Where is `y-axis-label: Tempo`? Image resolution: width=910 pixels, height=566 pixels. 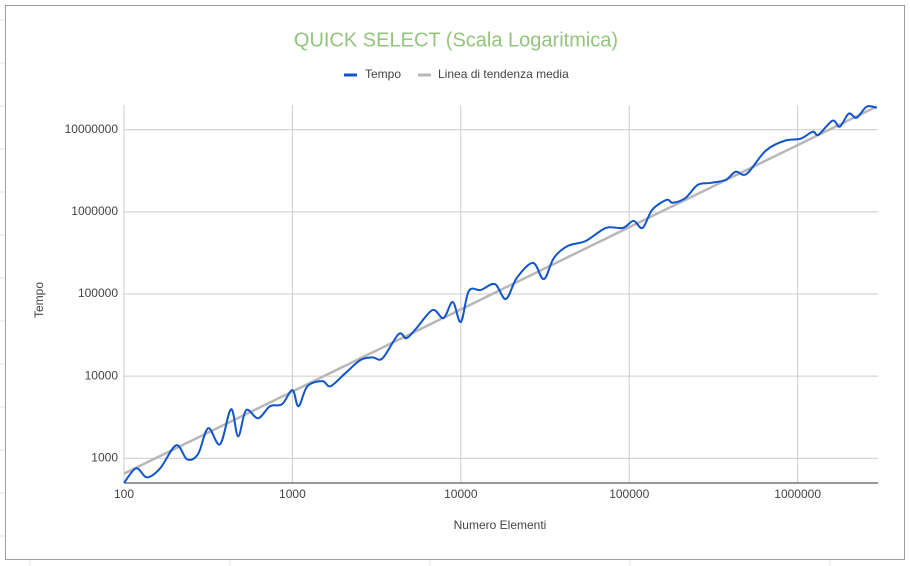
y-axis-label: Tempo is located at coordinates (39, 300).